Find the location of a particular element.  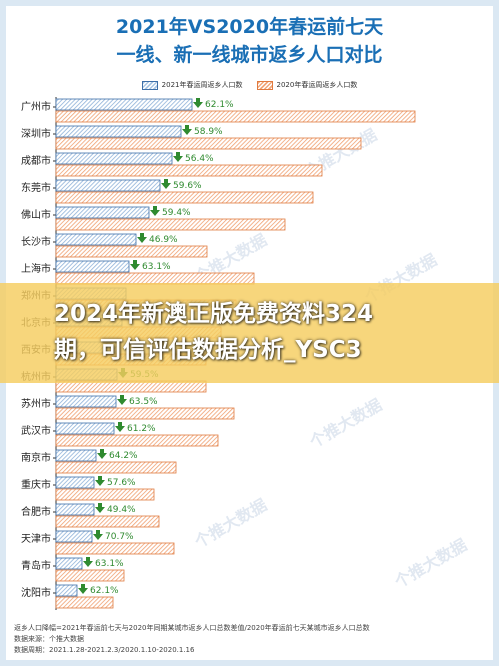

category-label: 青岛市 is located at coordinates (36, 565).